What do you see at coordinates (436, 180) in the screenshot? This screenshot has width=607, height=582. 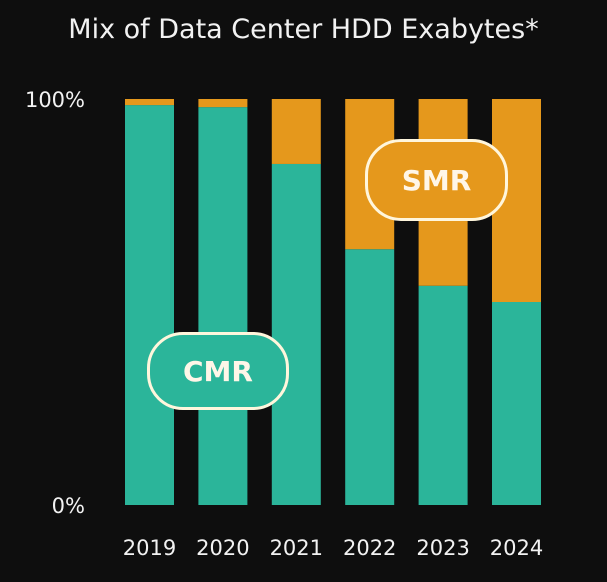 I see `smr-series-label: SMR` at bounding box center [436, 180].